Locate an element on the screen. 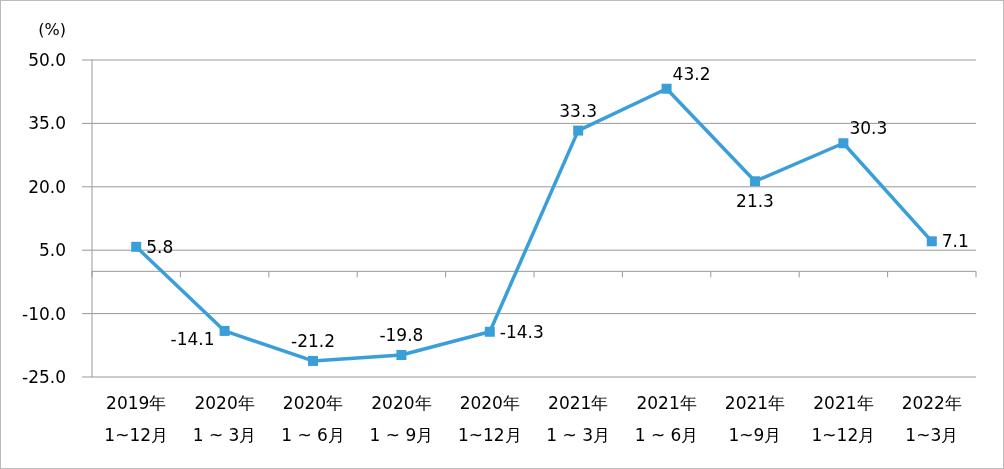 This screenshot has width=1004, height=469. x-tick-label: 2022年 1~3月 is located at coordinates (931, 419).